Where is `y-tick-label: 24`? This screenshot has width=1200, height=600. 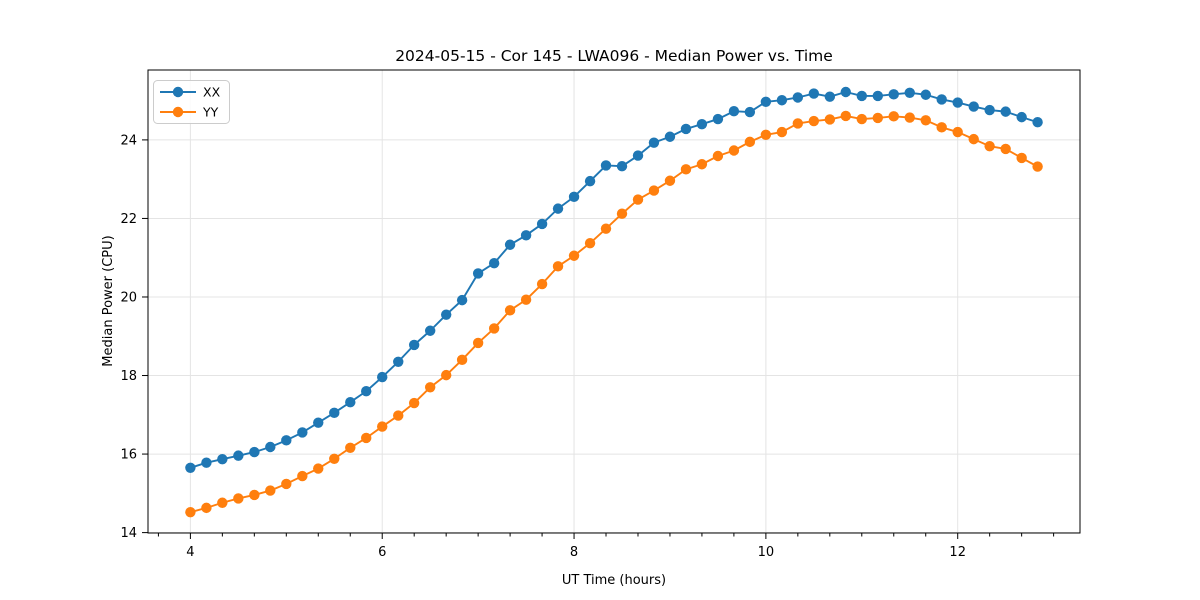 y-tick-label: 24 is located at coordinates (128, 140).